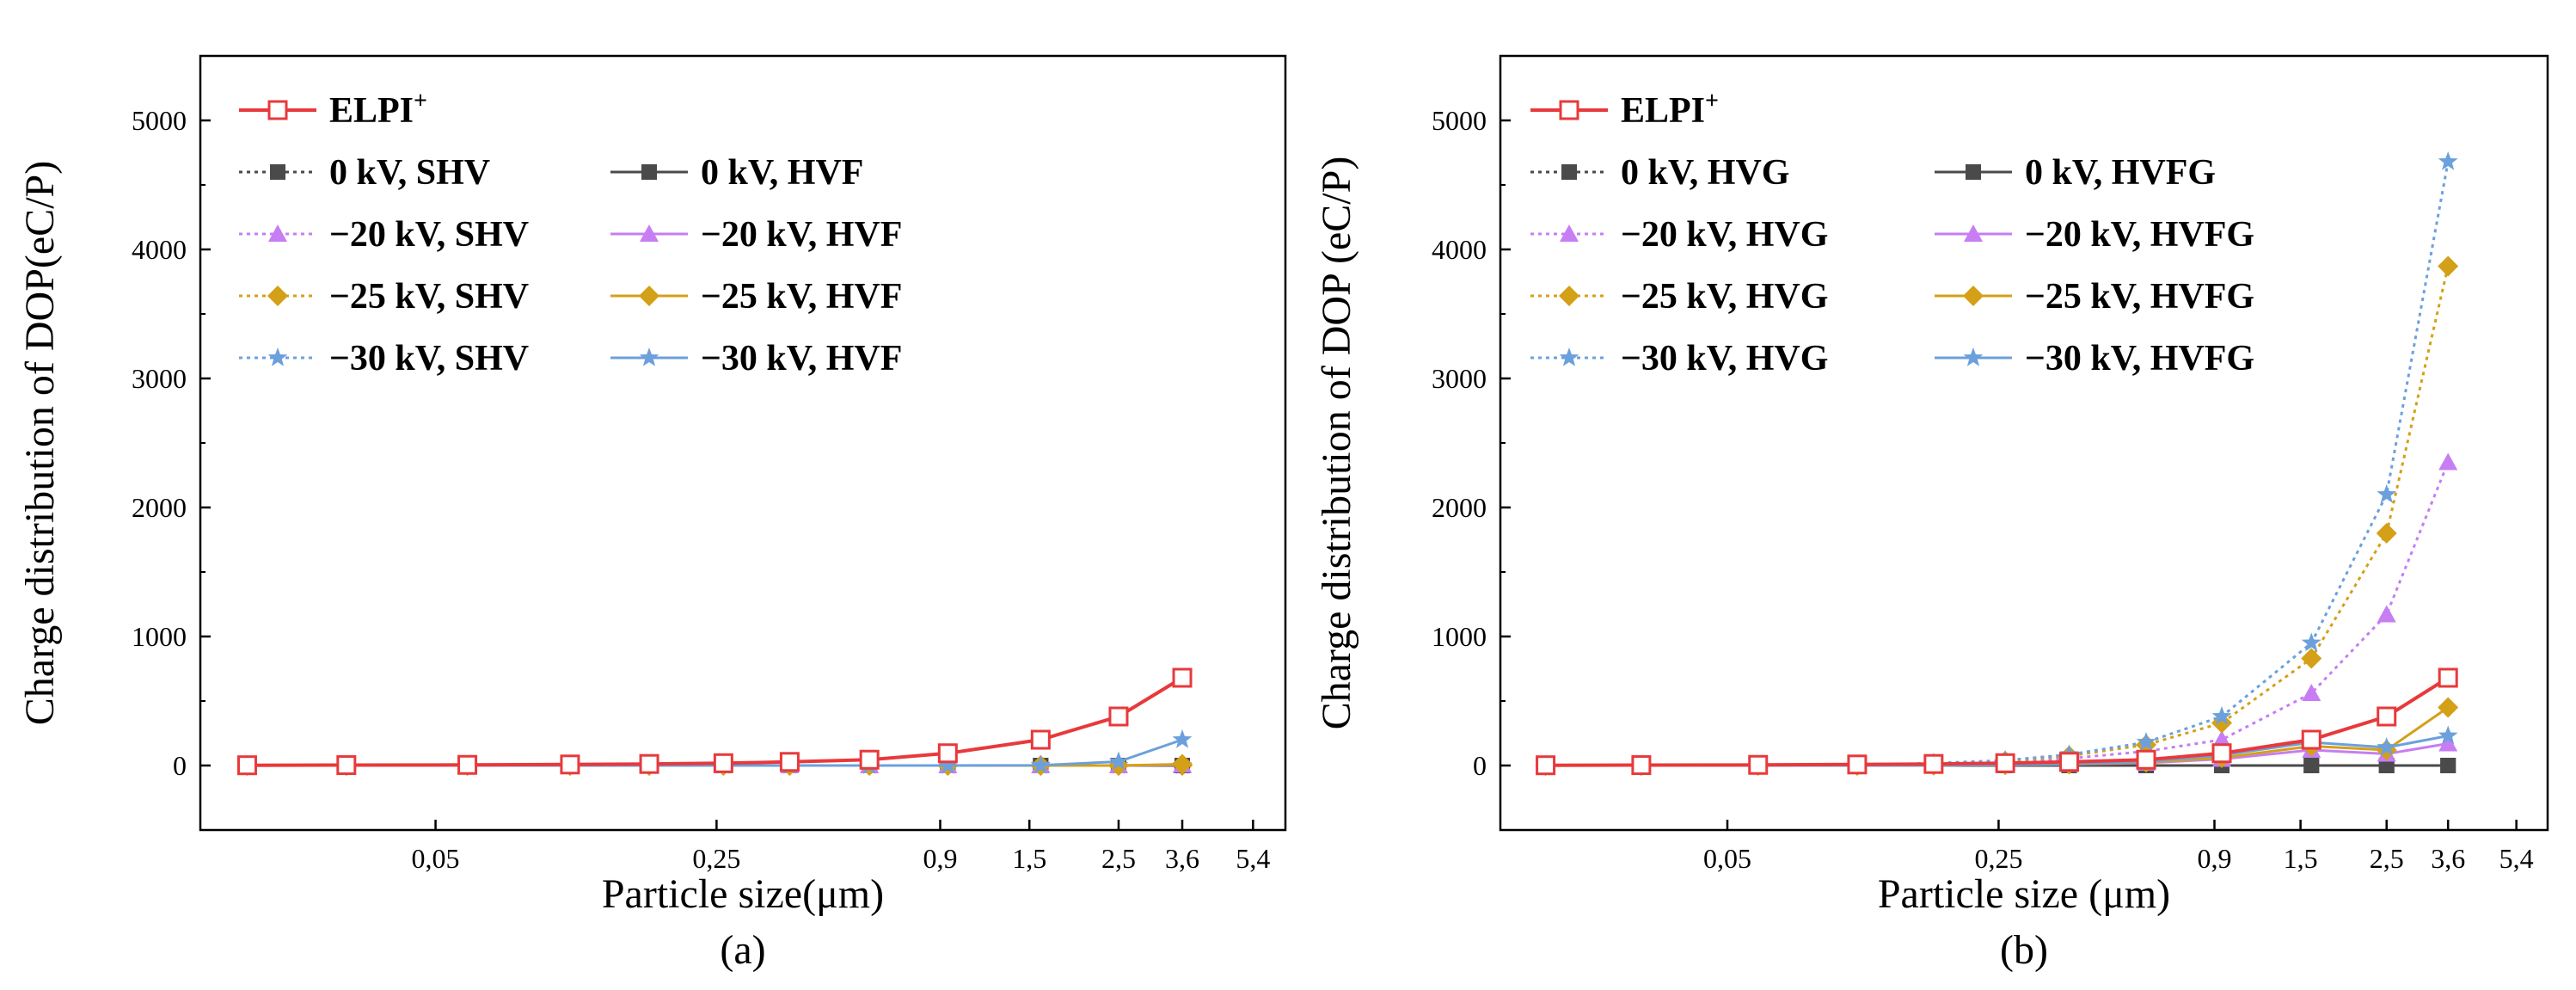  What do you see at coordinates (782, 173) in the screenshot?
I see `legend-label: 0 kV, HVF` at bounding box center [782, 173].